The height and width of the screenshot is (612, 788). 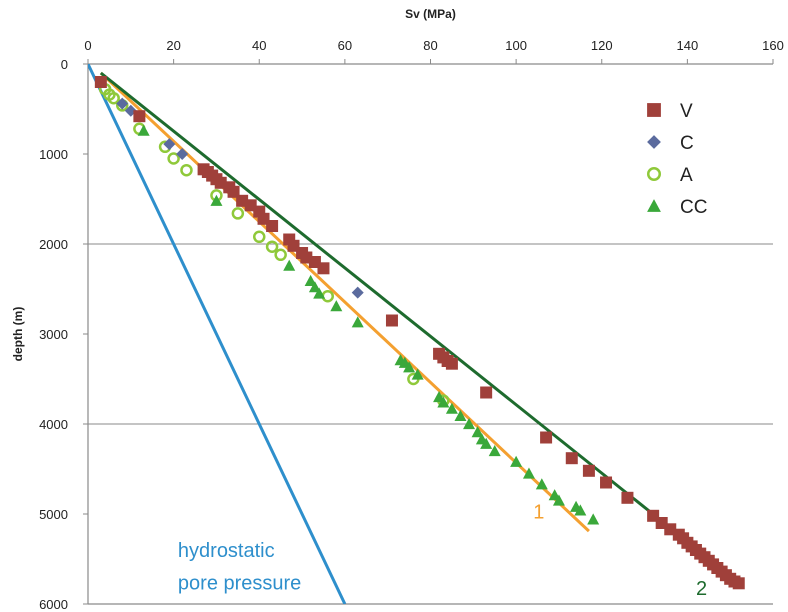 I want to click on x-axis-title: Sv (MPa), so click(x=430, y=14).